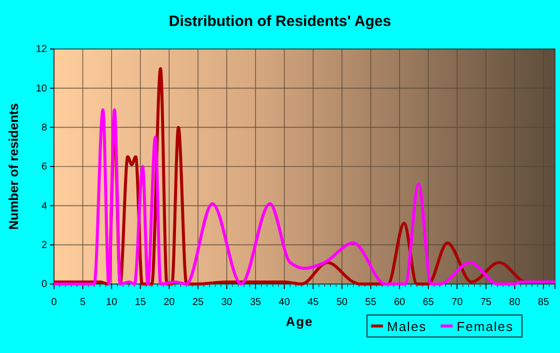 The height and width of the screenshot is (353, 560). I want to click on x-tick-label: 10, so click(112, 302).